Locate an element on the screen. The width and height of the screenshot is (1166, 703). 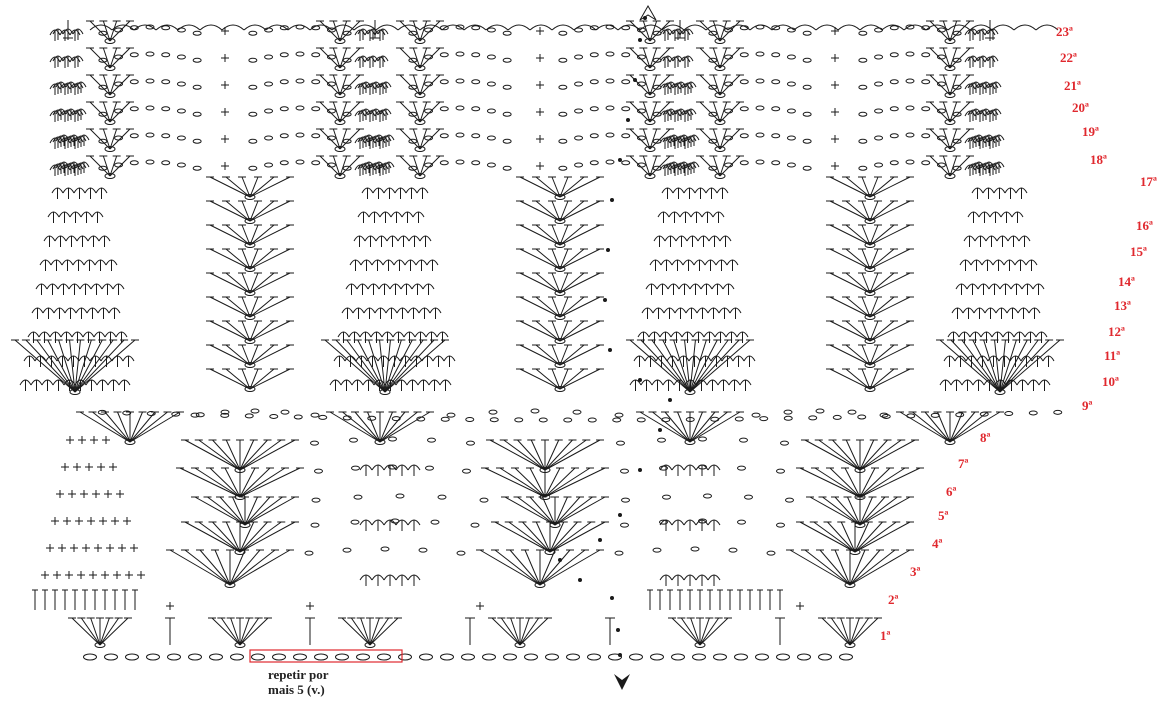
end-arrow-icon is located at coordinates (648, 12).